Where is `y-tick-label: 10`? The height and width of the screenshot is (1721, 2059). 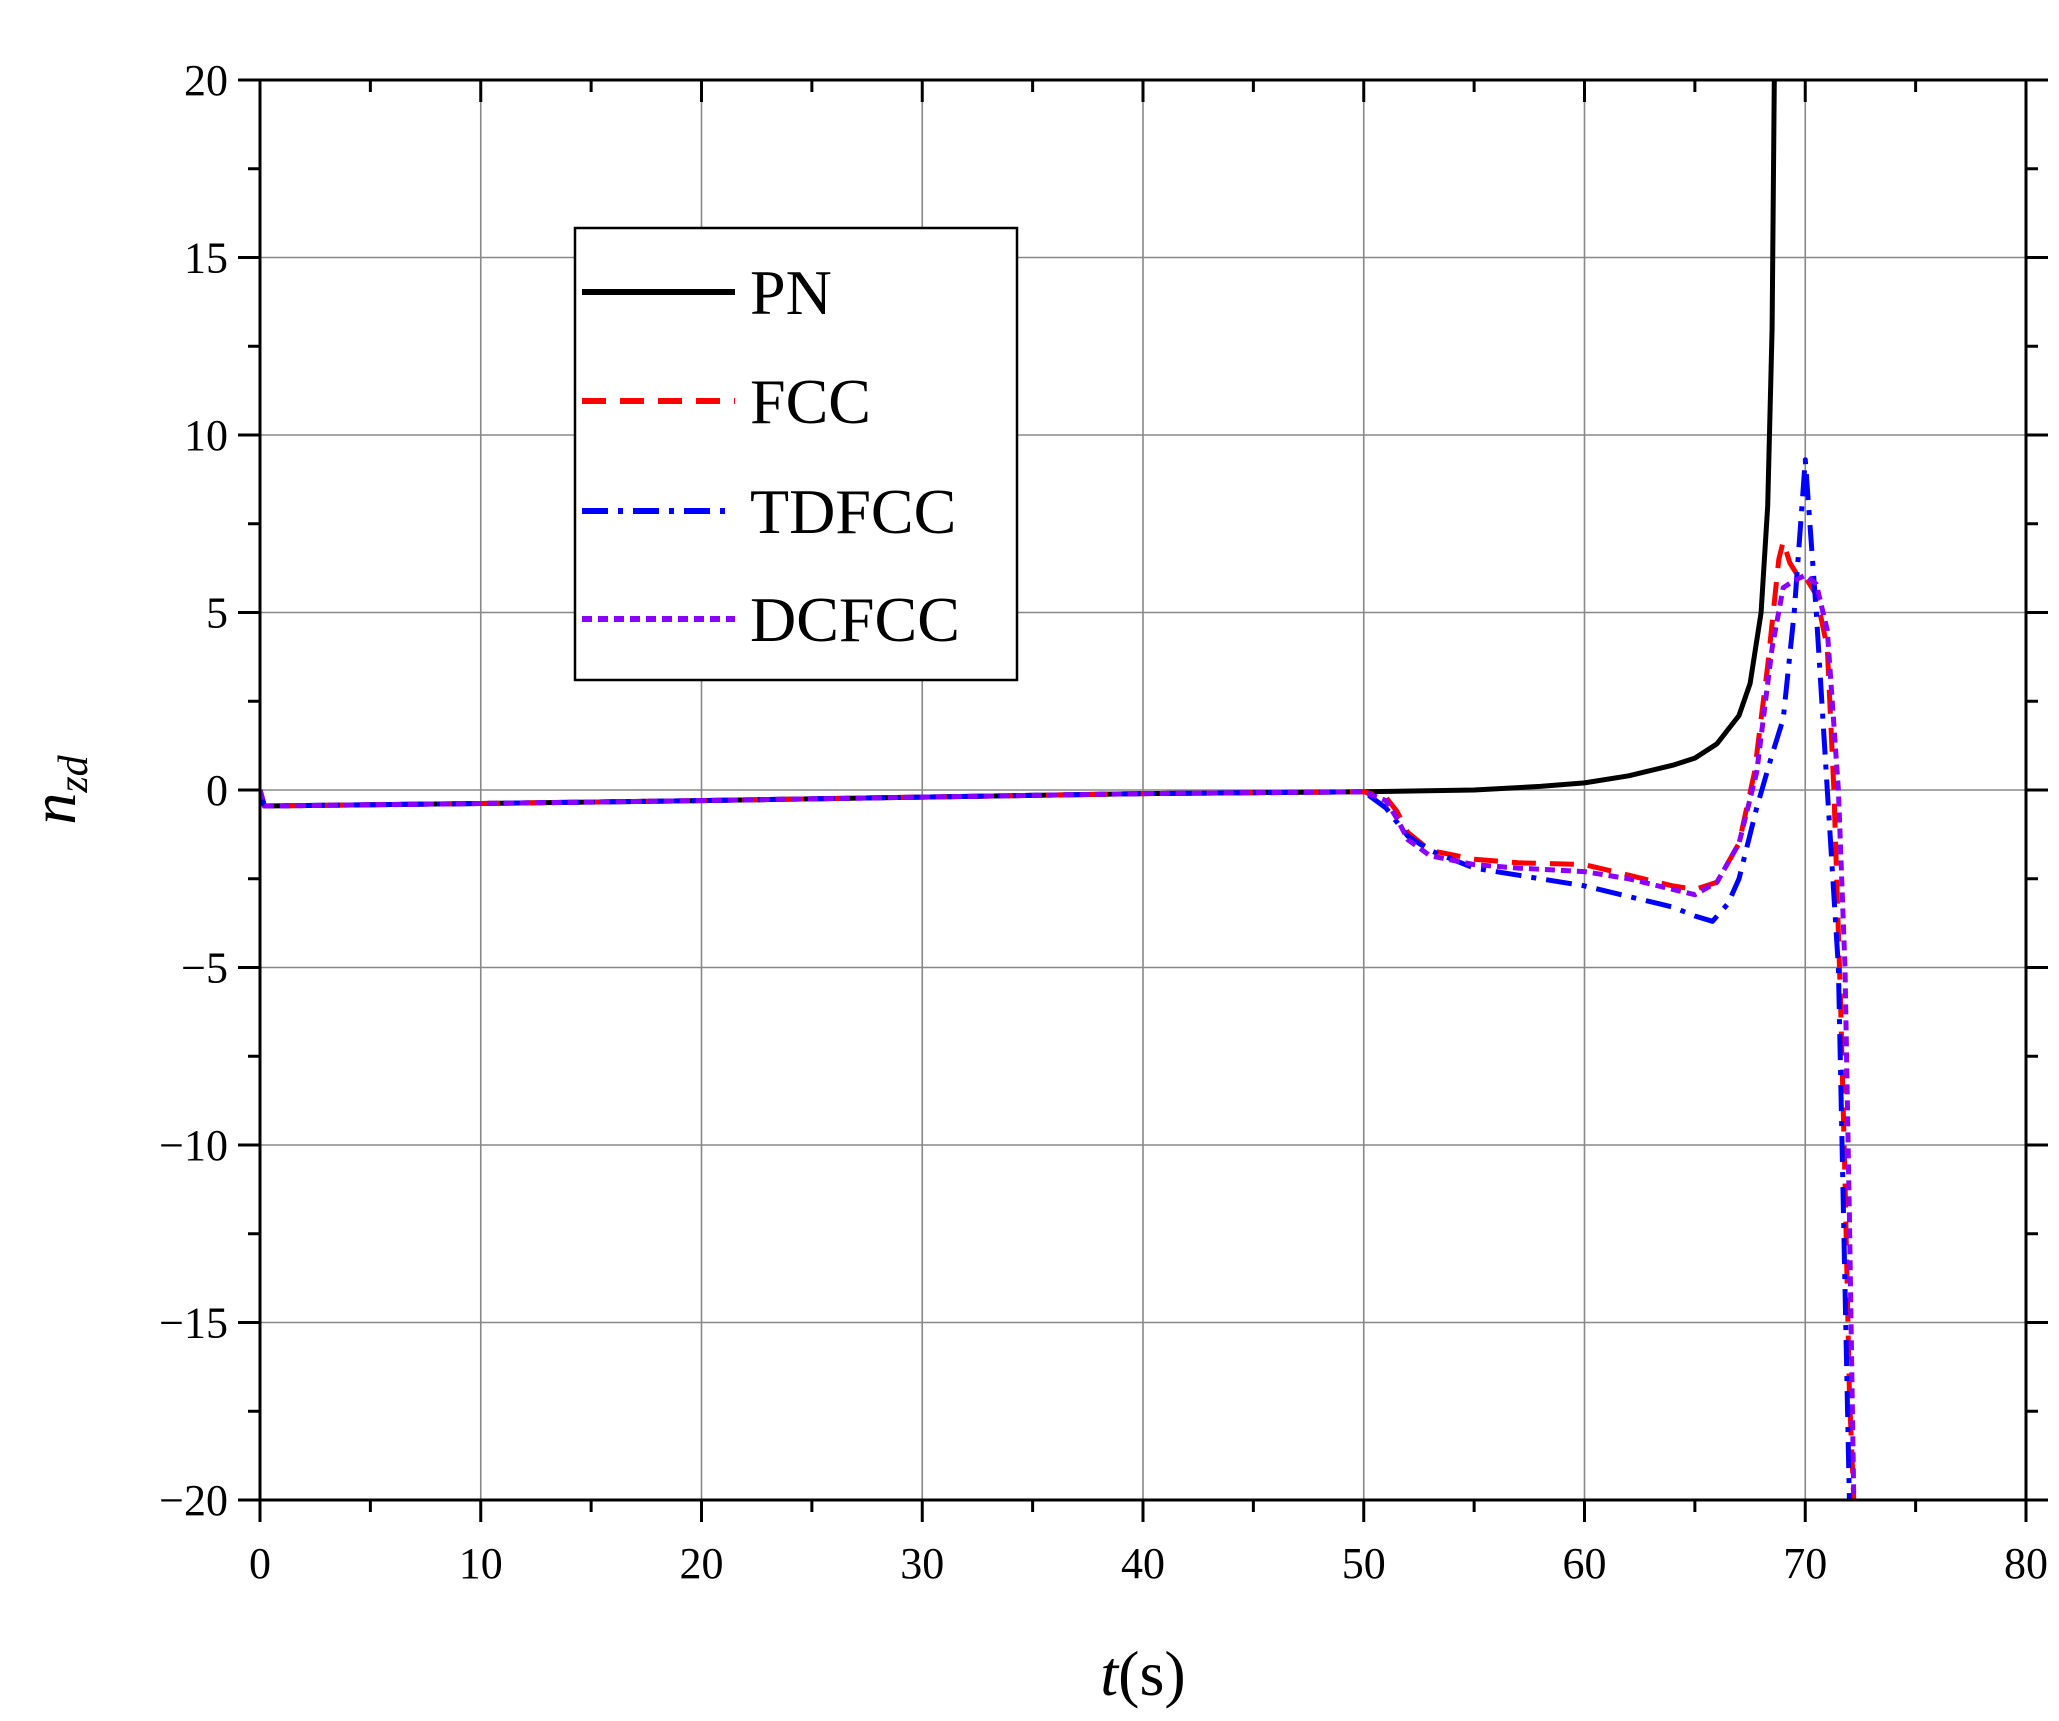
y-tick-label: 10 is located at coordinates (206, 435).